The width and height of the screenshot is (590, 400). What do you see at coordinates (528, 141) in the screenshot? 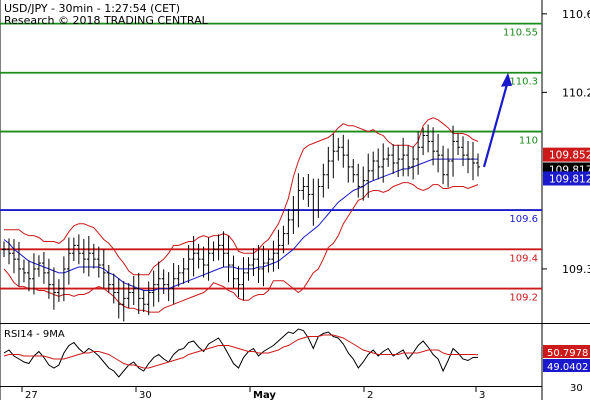
I see `level-label-110: 110` at bounding box center [528, 141].